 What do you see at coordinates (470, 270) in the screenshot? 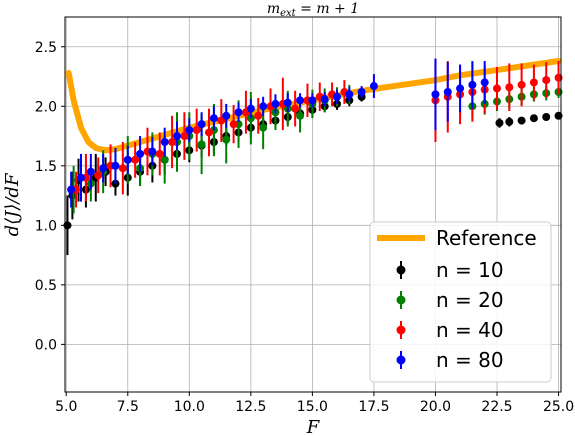
I see `legend-label: n = 10` at bounding box center [470, 270].